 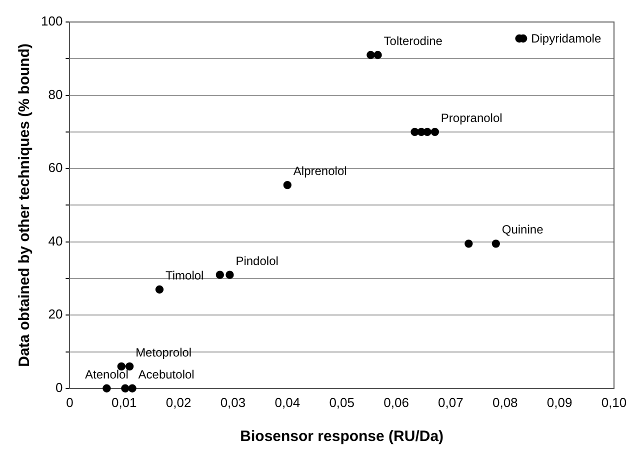 What do you see at coordinates (287, 402) in the screenshot?
I see `x-tick-label: 0,04` at bounding box center [287, 402].